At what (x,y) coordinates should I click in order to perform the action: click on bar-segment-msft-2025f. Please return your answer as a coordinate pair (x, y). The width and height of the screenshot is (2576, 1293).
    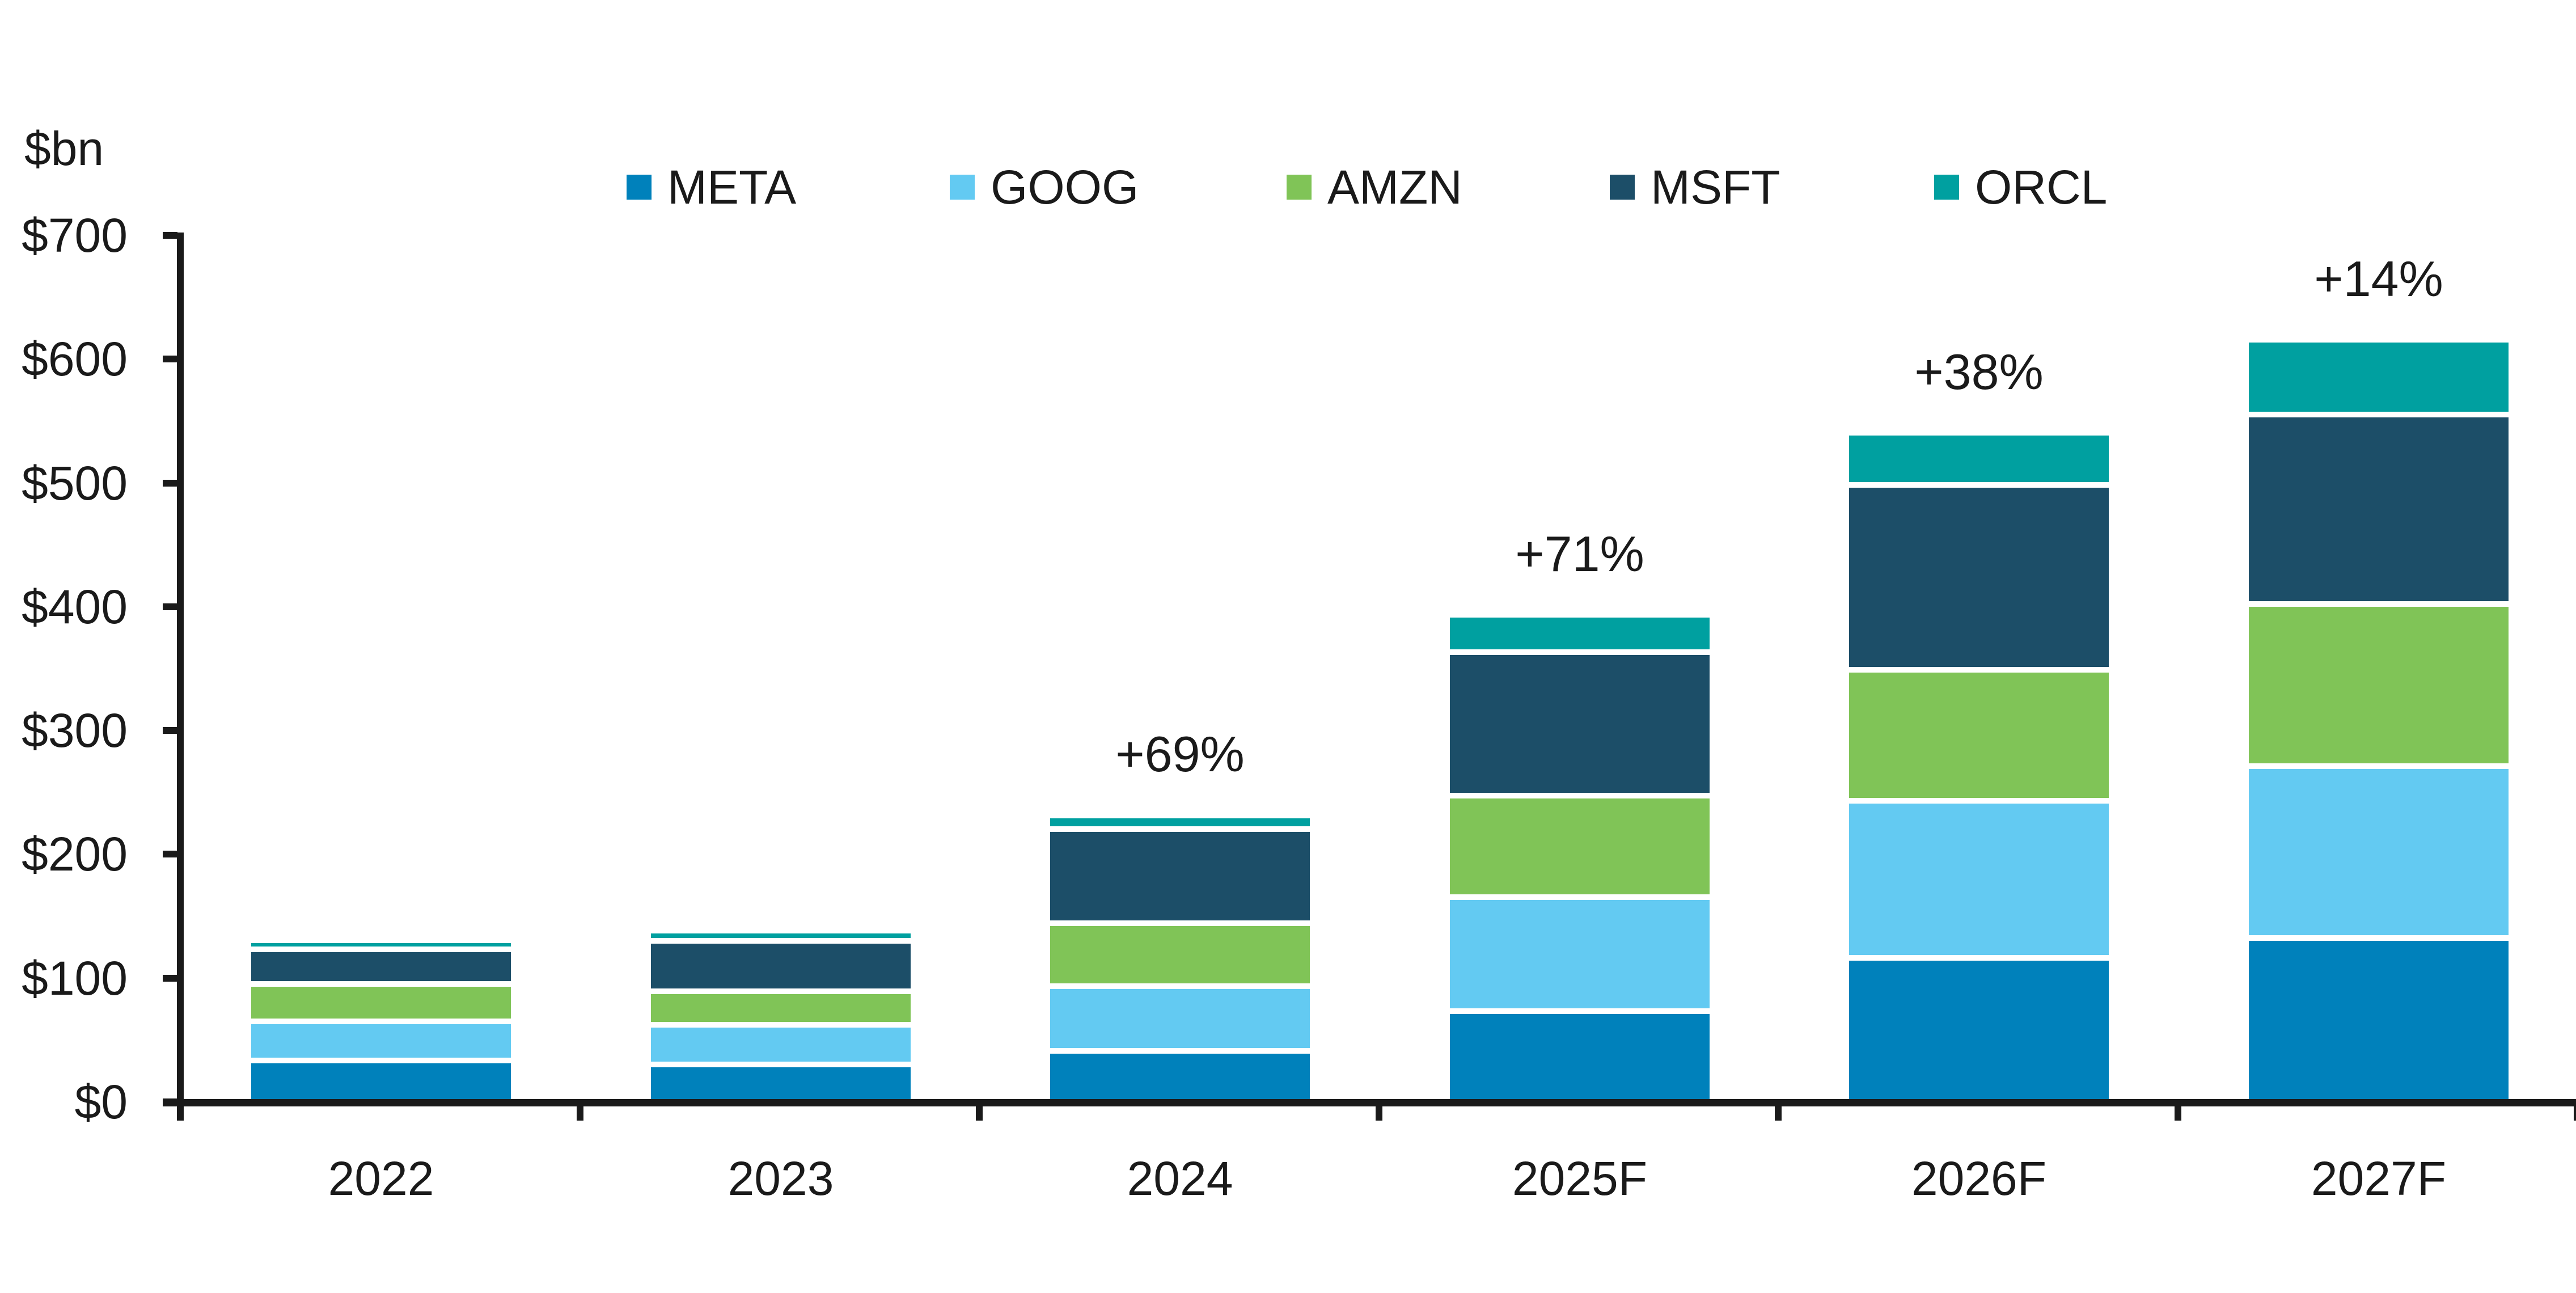
    Looking at the image, I should click on (1580, 724).